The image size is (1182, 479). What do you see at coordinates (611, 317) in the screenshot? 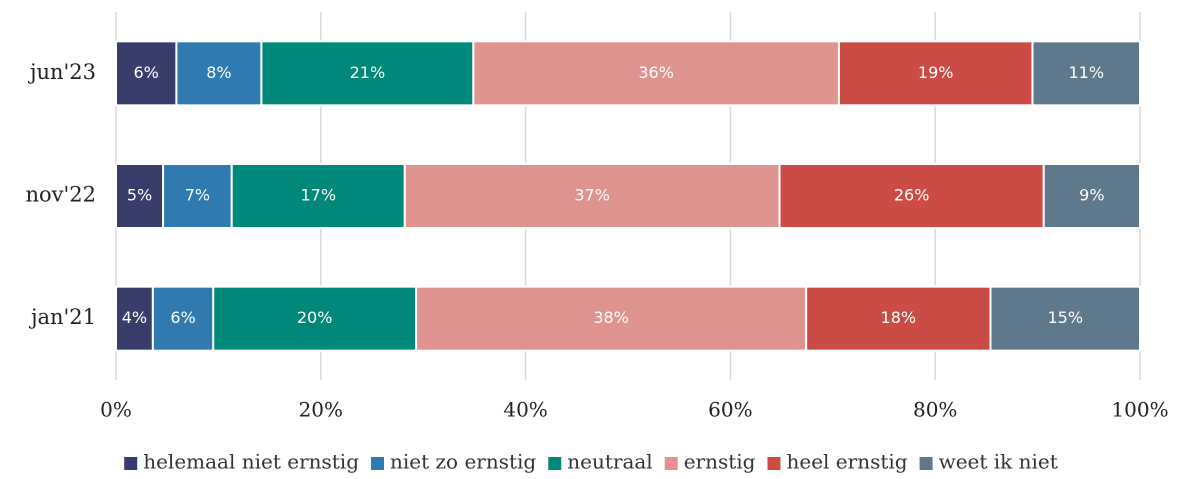
I see `data-label: 38%` at bounding box center [611, 317].